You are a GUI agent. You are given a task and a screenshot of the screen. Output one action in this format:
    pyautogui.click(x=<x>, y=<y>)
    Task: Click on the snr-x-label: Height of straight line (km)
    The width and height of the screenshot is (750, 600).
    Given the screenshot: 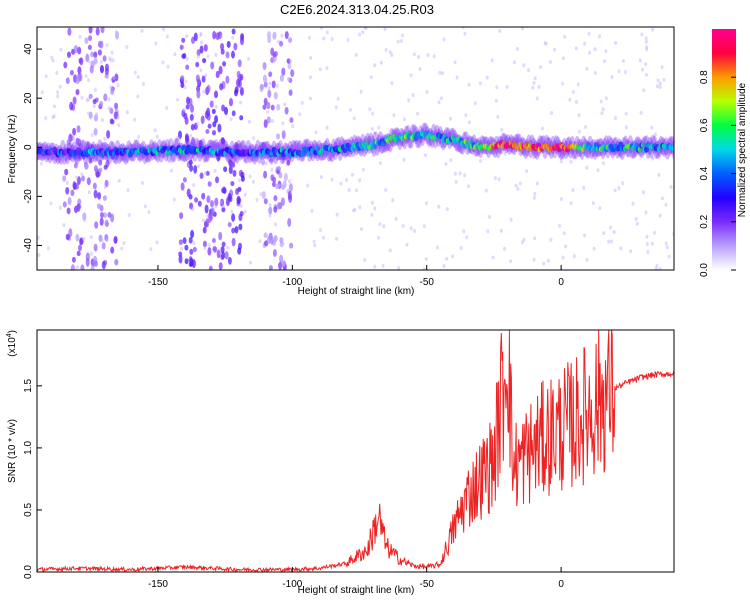 What is the action you would take?
    pyautogui.click(x=356, y=590)
    